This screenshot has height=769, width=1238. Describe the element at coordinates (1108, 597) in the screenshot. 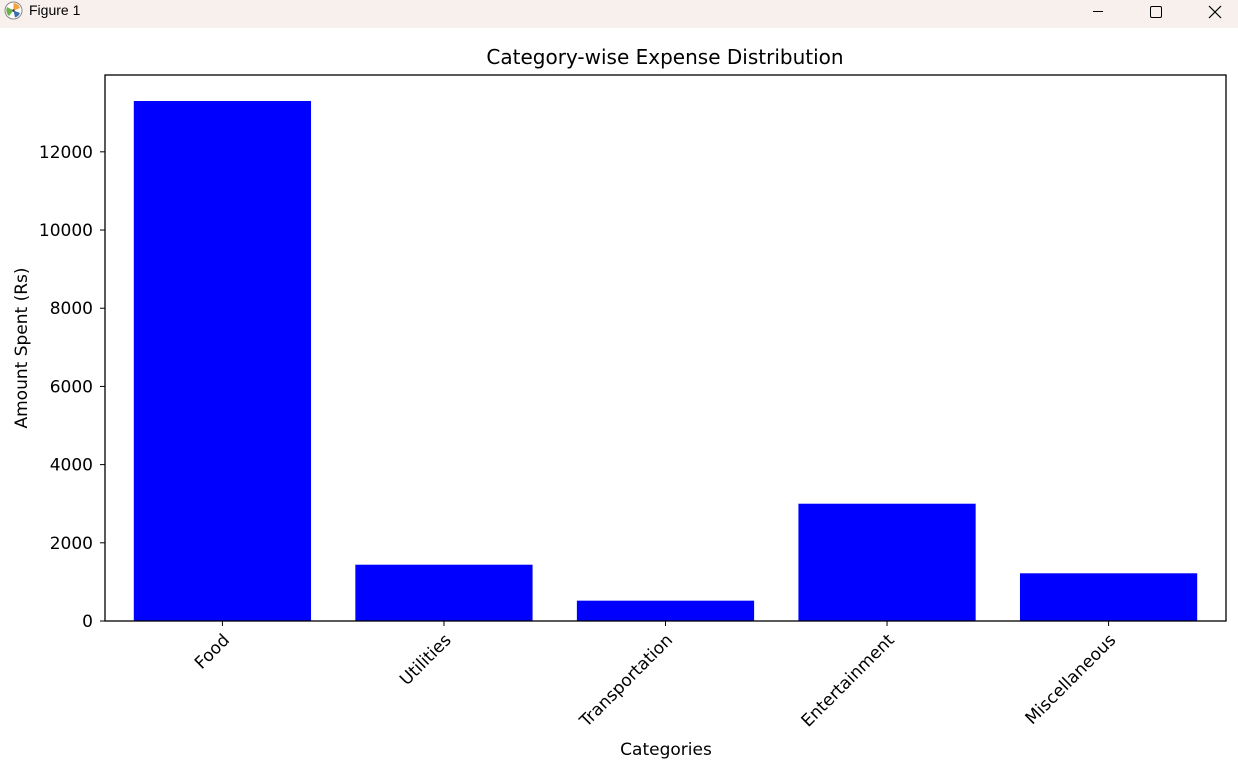

I see `bar-miscellaneous` at that location.